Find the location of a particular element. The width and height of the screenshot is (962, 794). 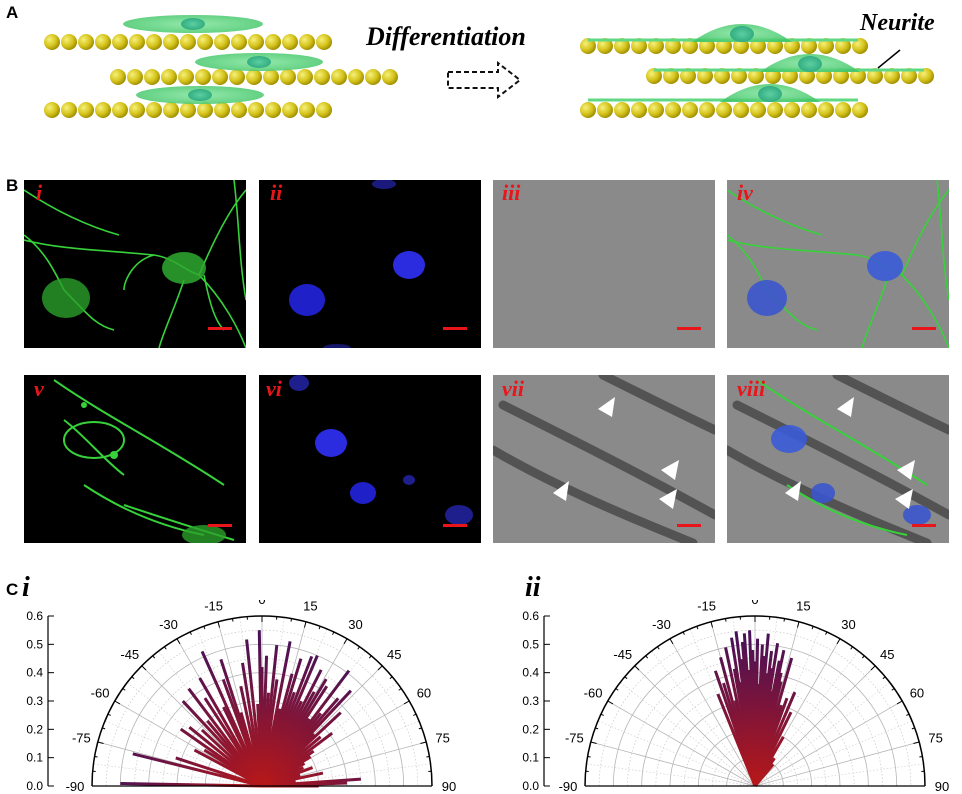

undifferentiated-fibers is located at coordinates (221, 66).